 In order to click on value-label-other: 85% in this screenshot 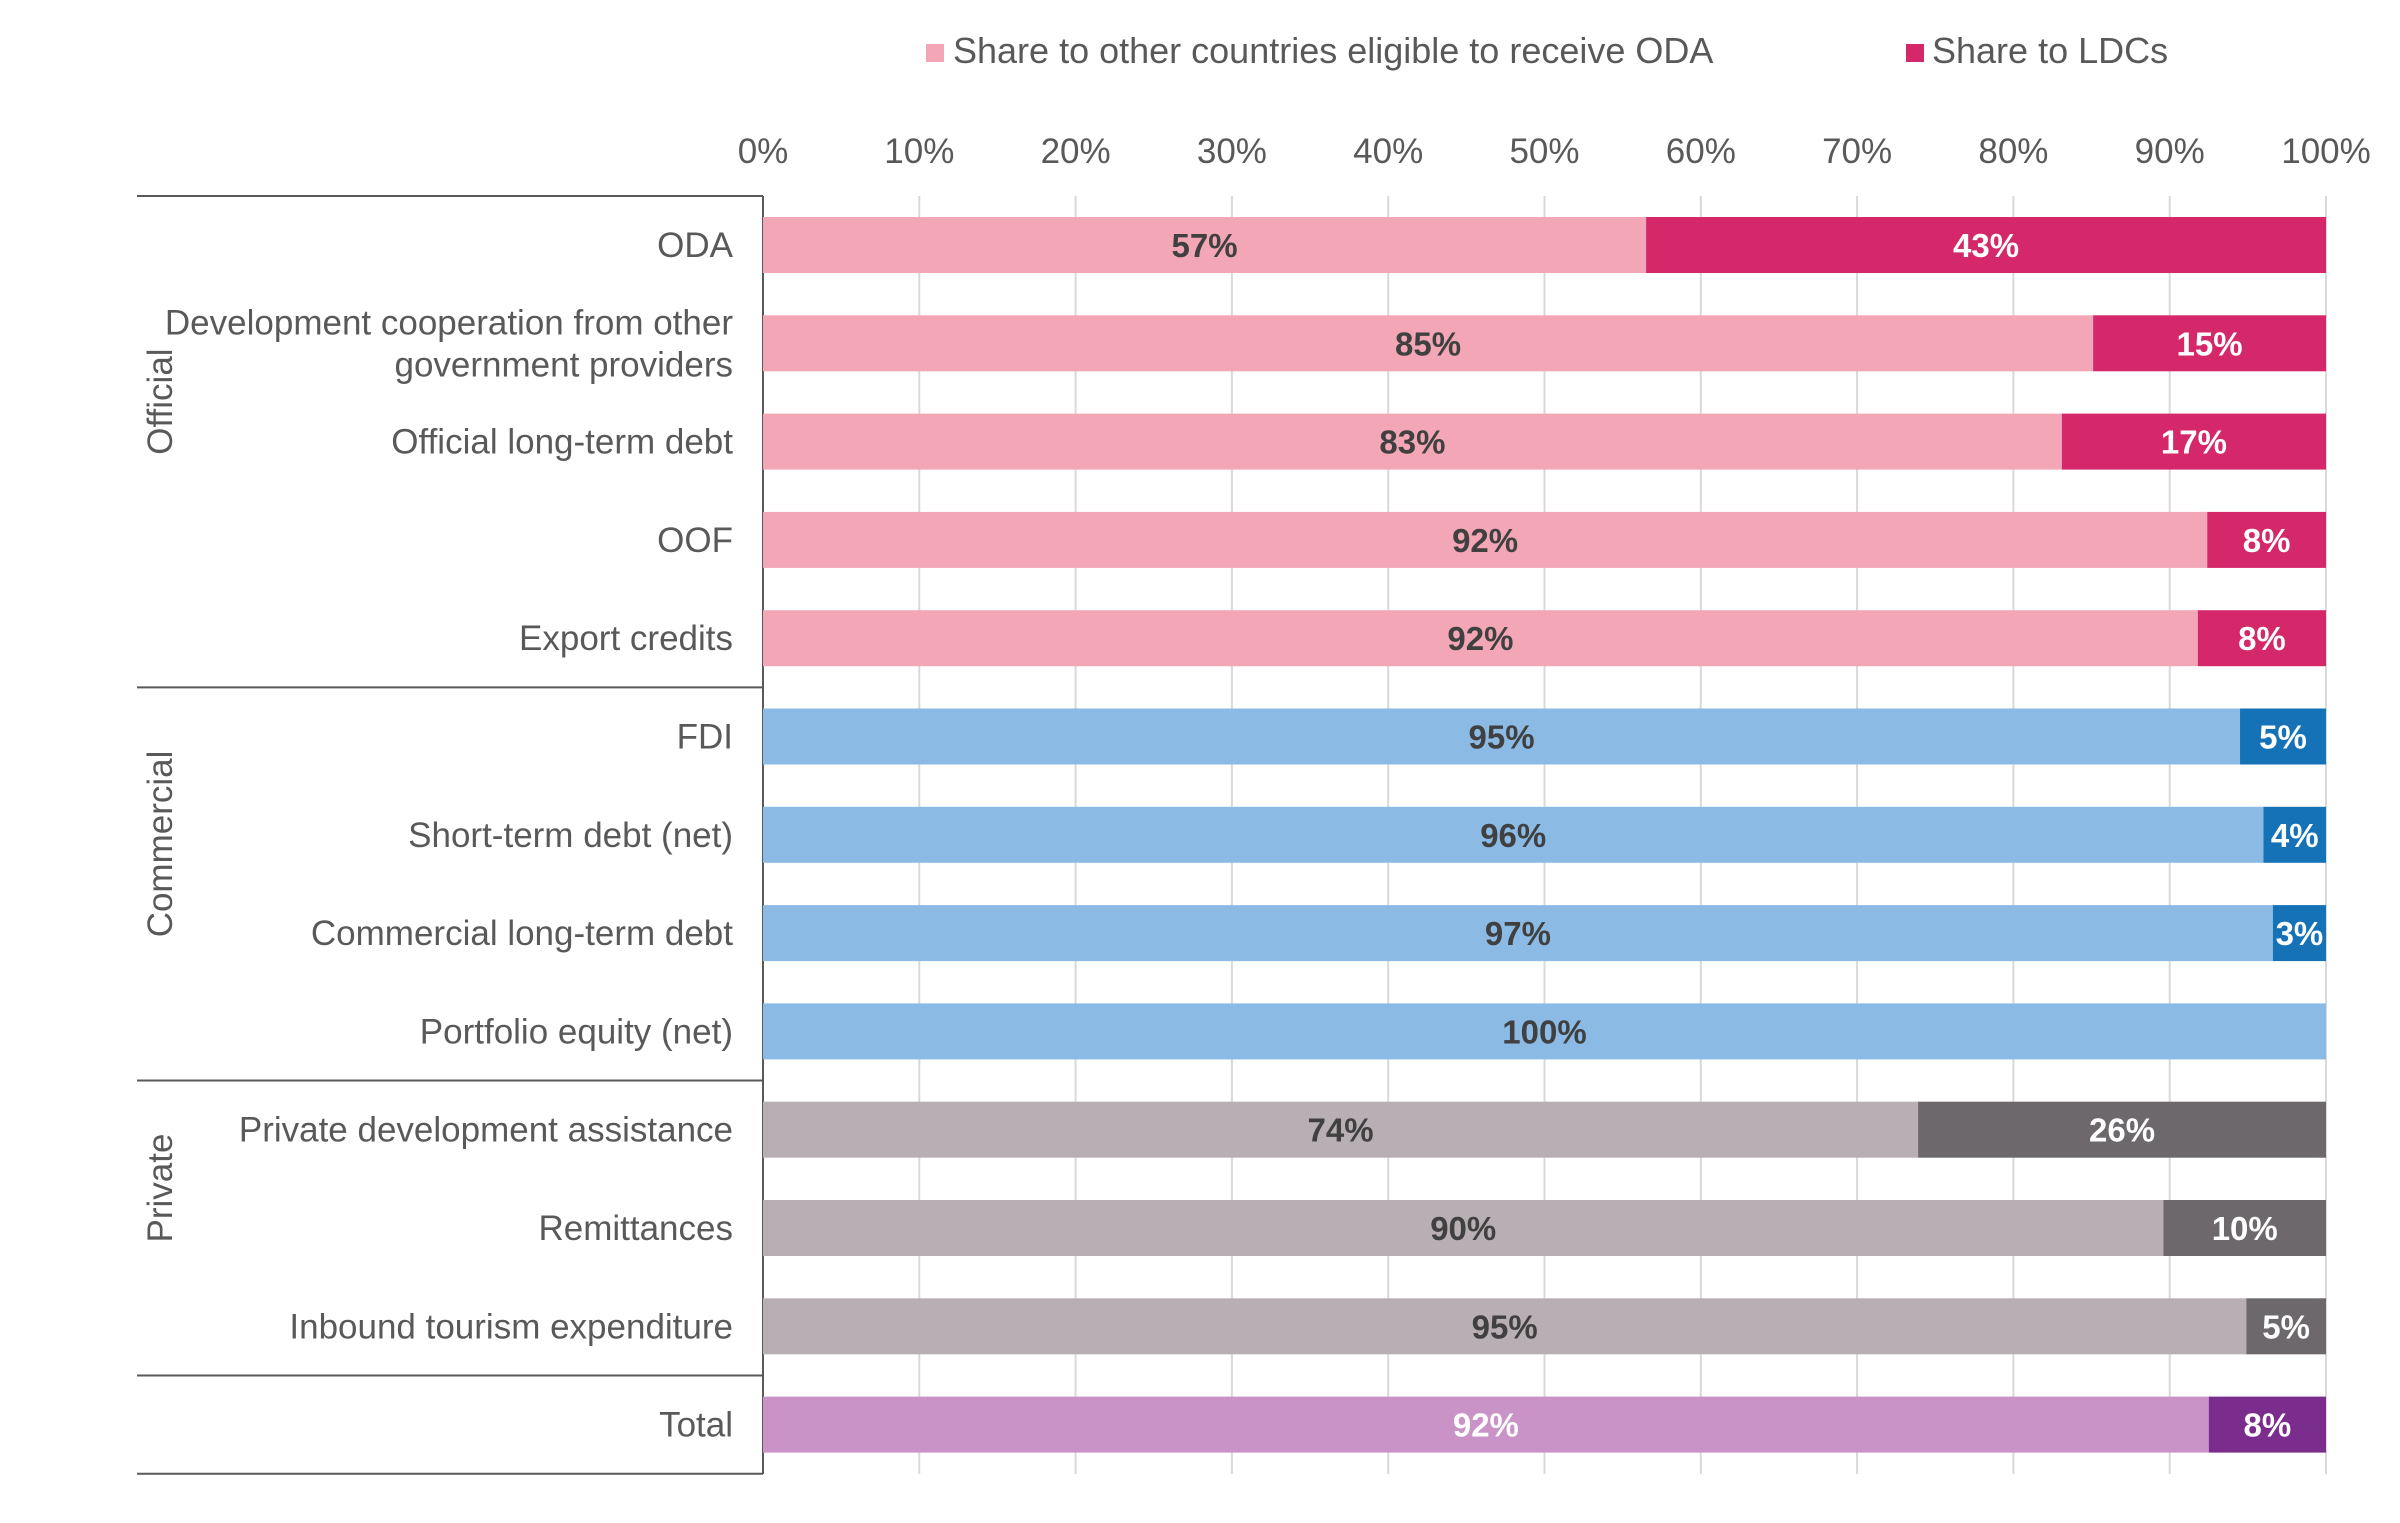, I will do `click(1428, 343)`.